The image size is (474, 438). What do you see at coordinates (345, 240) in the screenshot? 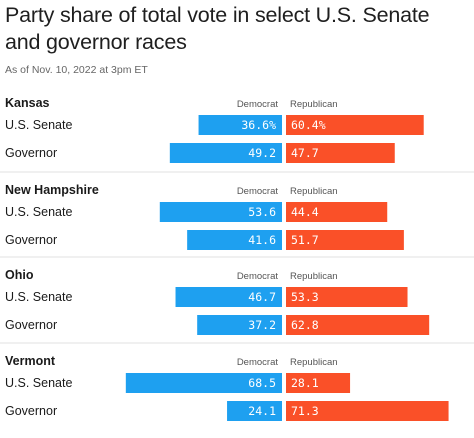
I see `bar-republican-new-hampshire-governor` at bounding box center [345, 240].